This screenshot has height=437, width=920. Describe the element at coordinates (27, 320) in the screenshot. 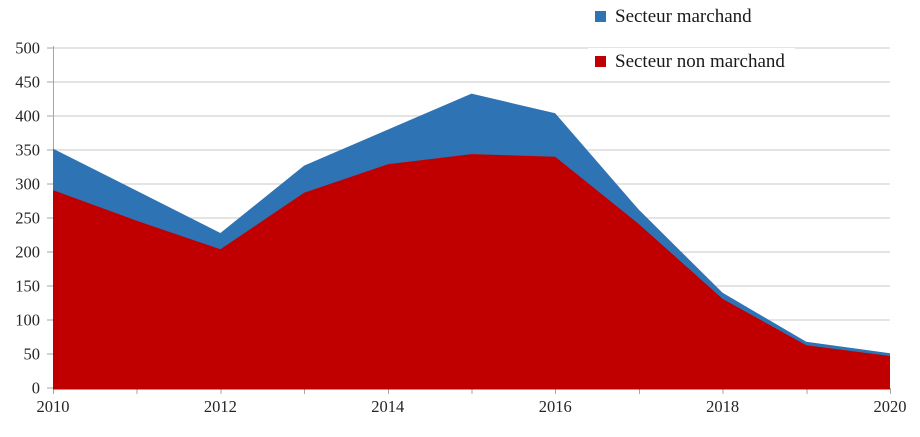

I see `svg-text: 100` at that location.